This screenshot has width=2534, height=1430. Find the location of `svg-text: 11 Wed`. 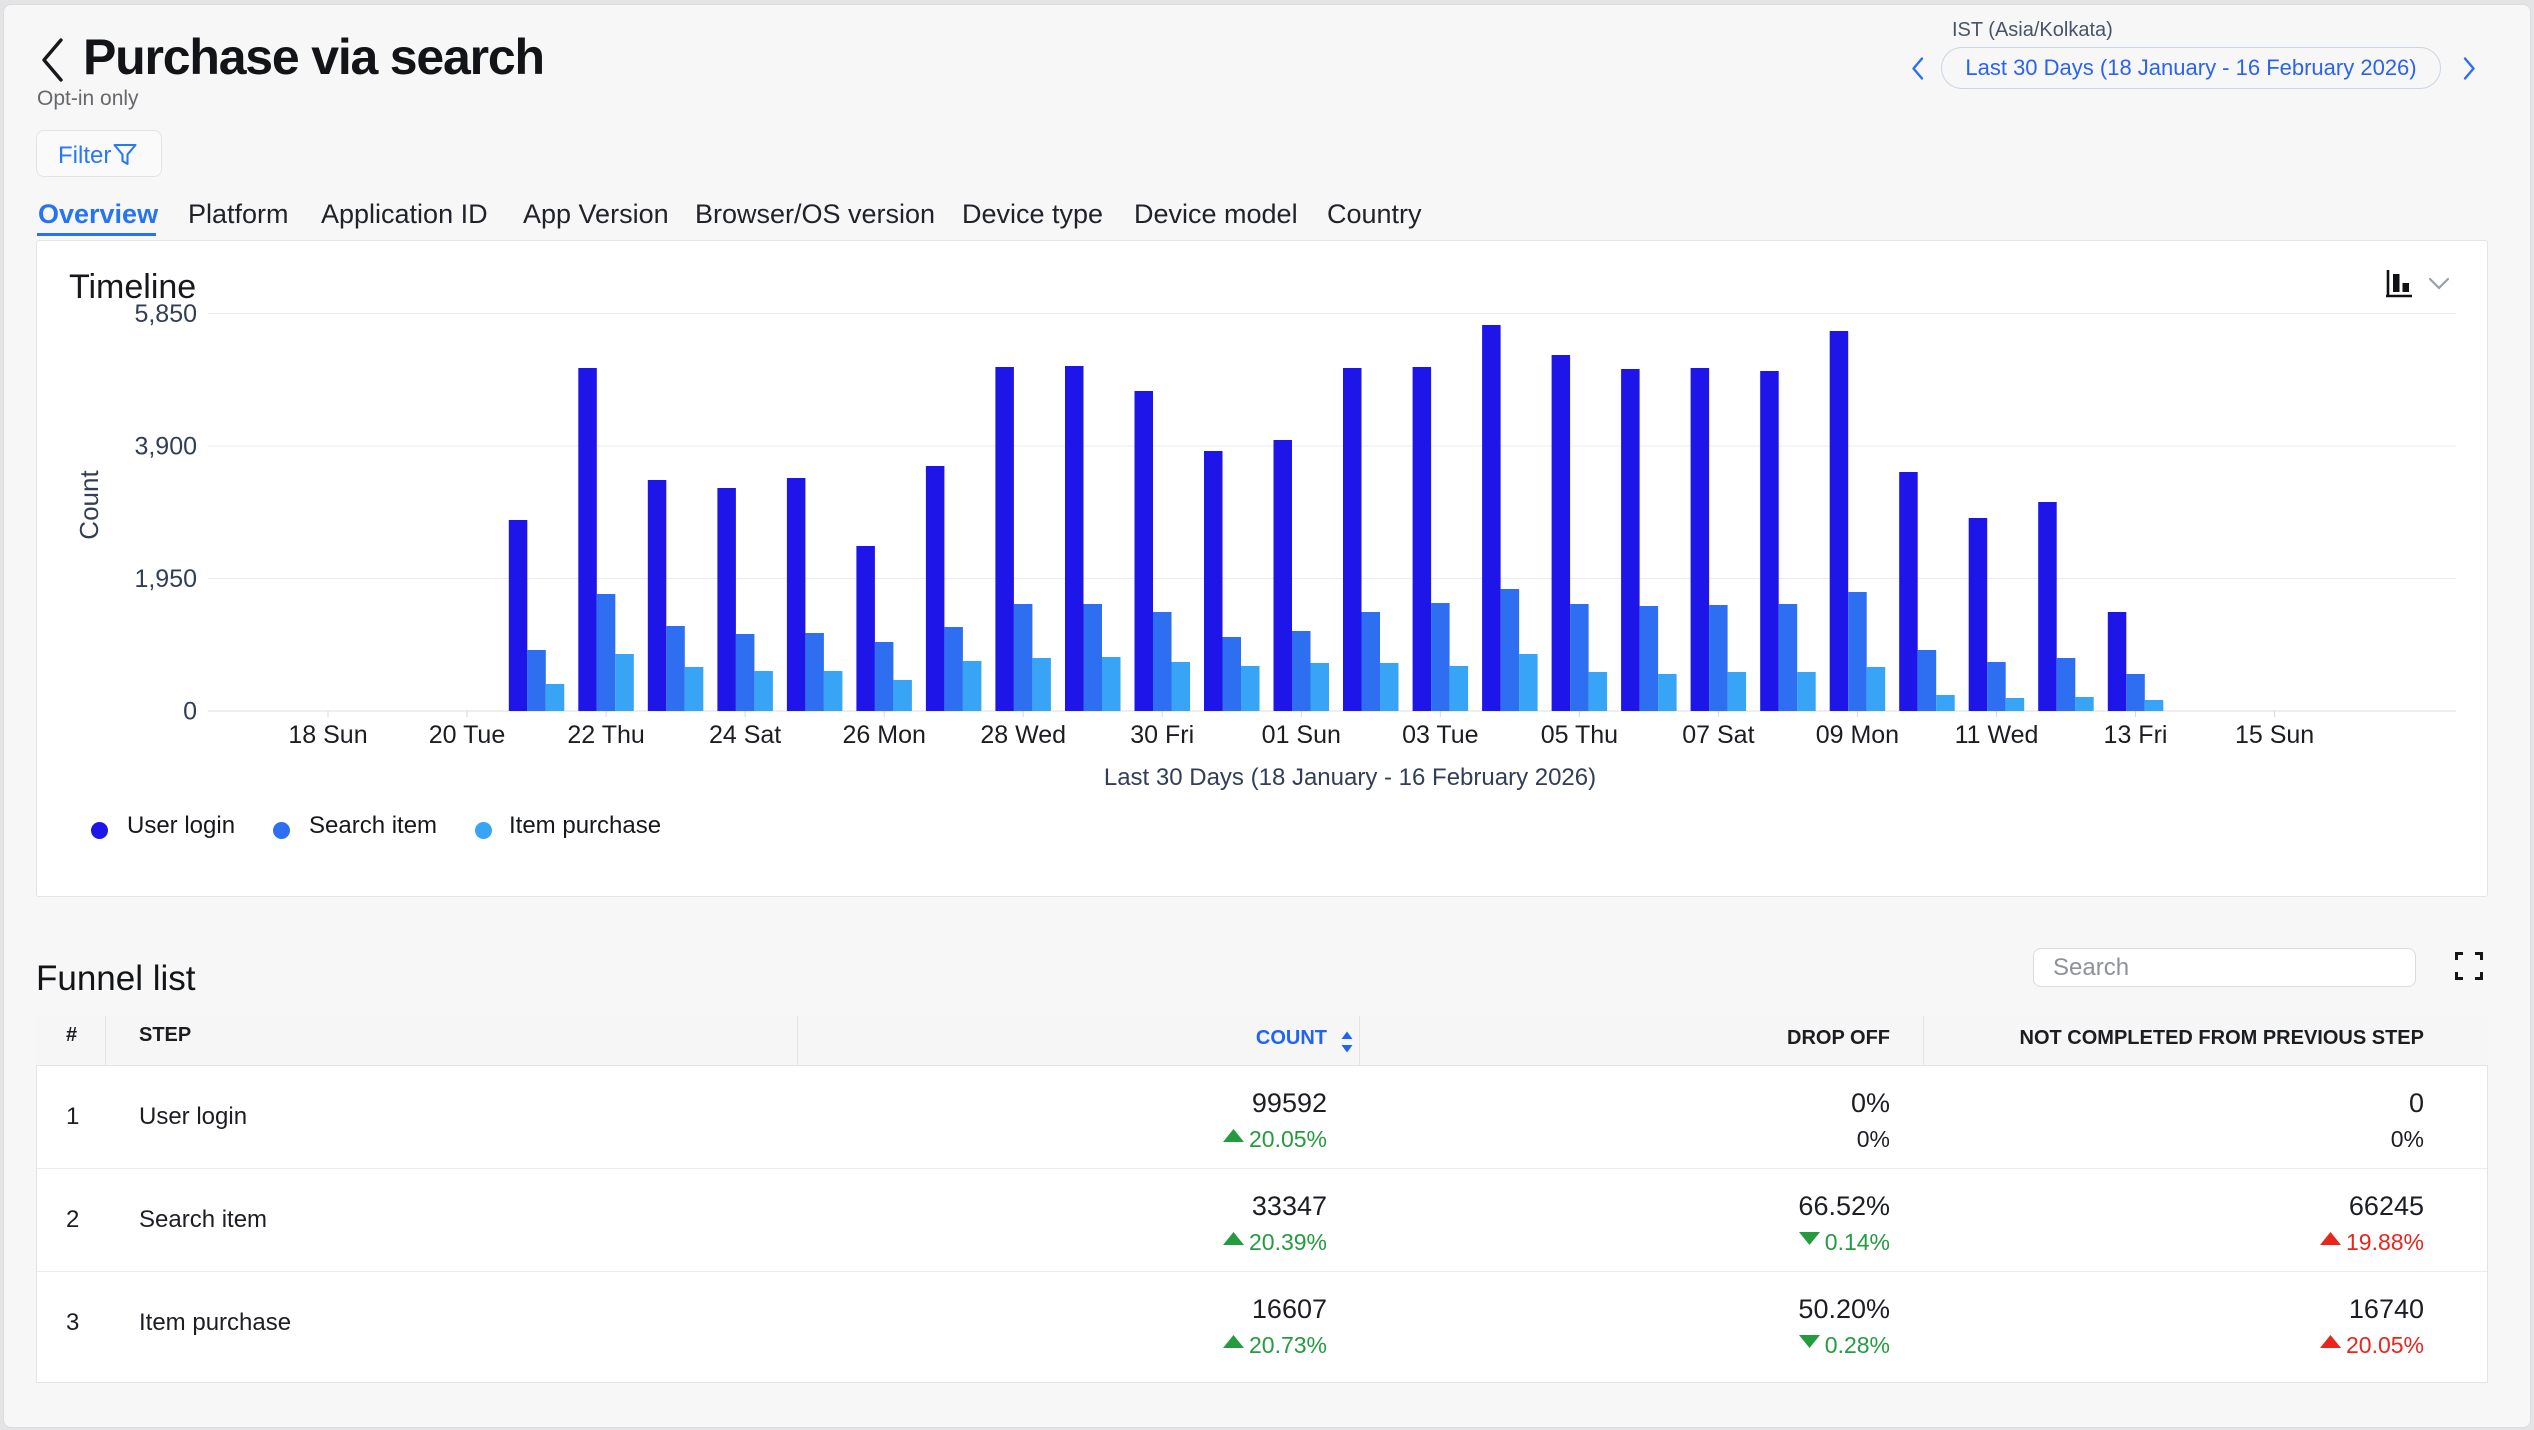

svg-text: 11 Wed is located at coordinates (1997, 735).